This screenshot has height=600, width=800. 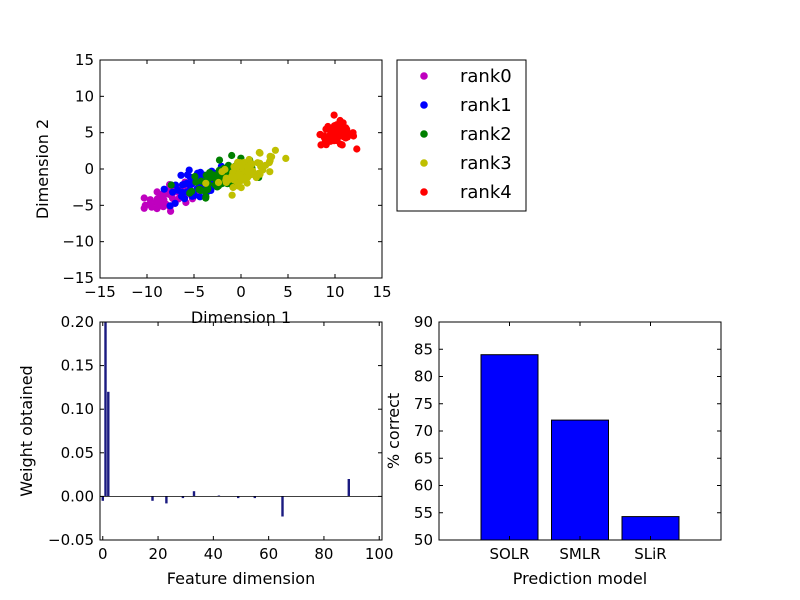 I want to click on y-tick-label: 0, so click(x=89, y=169).